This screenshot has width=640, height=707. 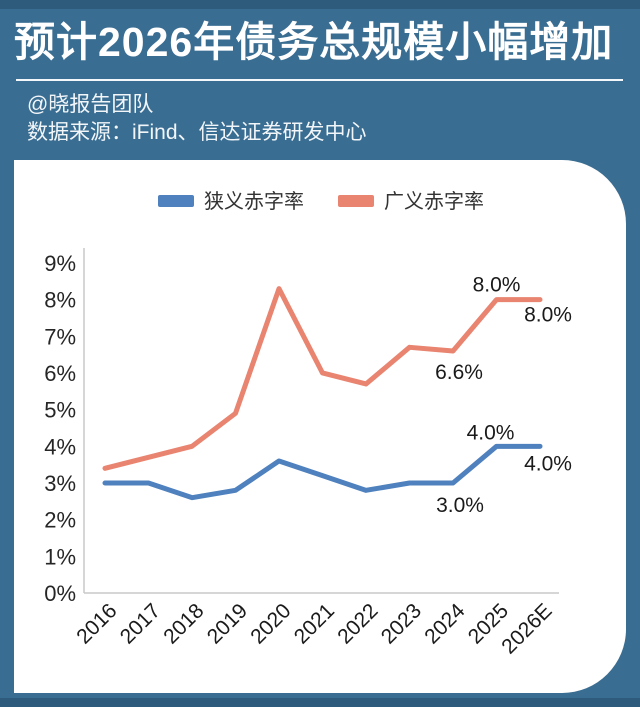 What do you see at coordinates (60, 336) in the screenshot?
I see `y-tick-label: 7%` at bounding box center [60, 336].